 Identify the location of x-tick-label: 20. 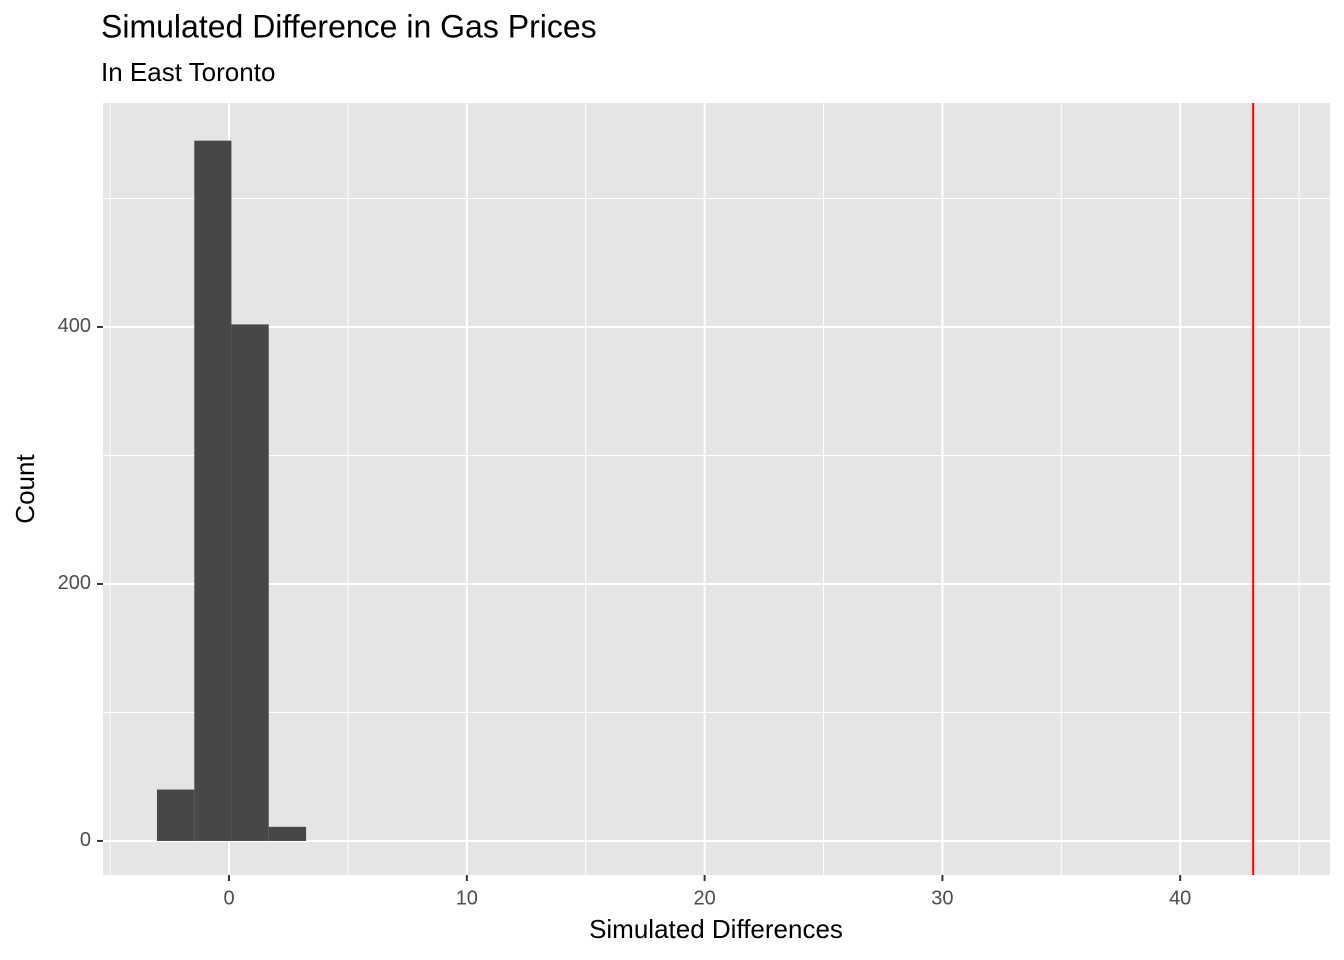
(704, 898).